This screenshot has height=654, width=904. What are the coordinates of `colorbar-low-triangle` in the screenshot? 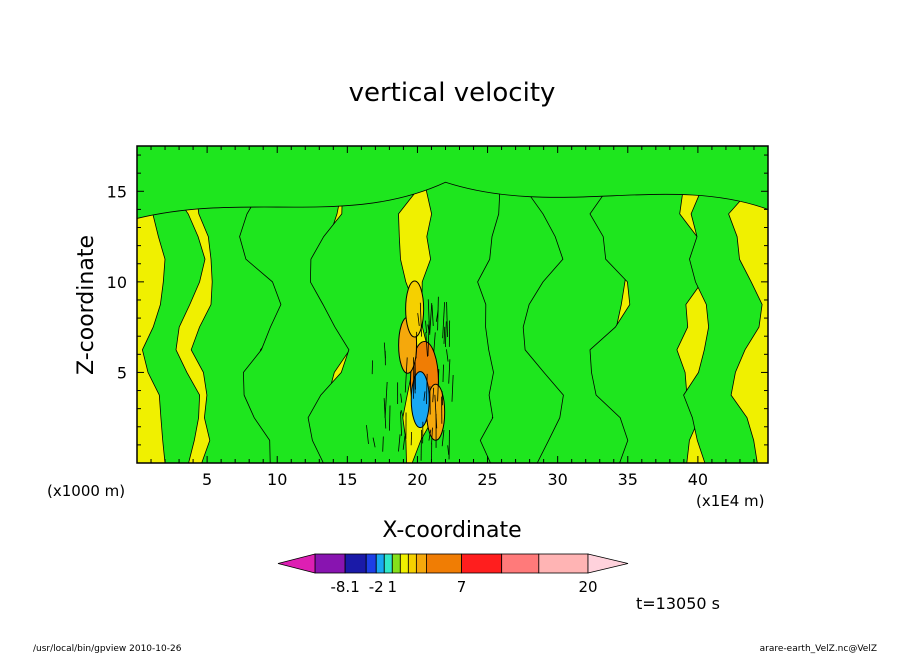 It's located at (296, 563).